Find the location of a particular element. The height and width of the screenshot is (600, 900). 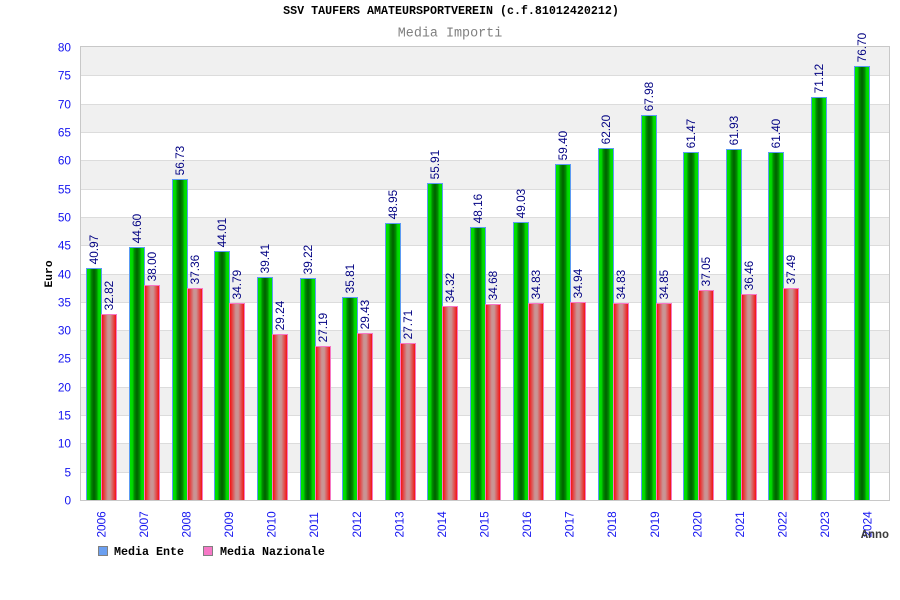

svg-text: 71.12 is located at coordinates (819, 79).